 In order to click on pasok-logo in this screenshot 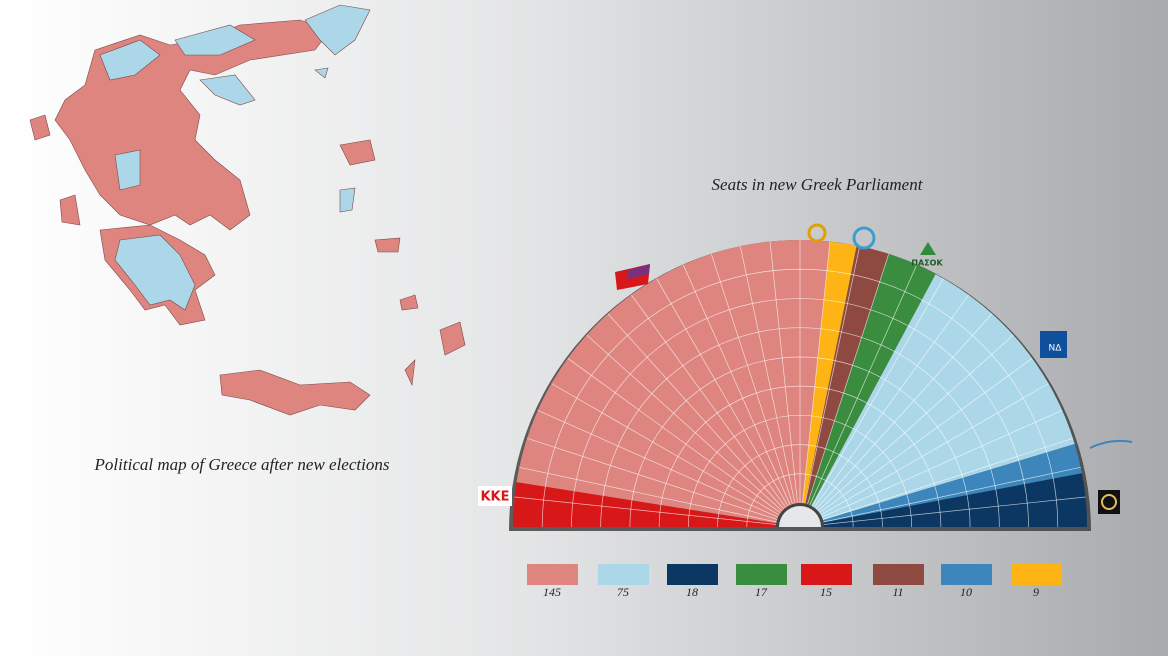, I will do `click(928, 248)`.